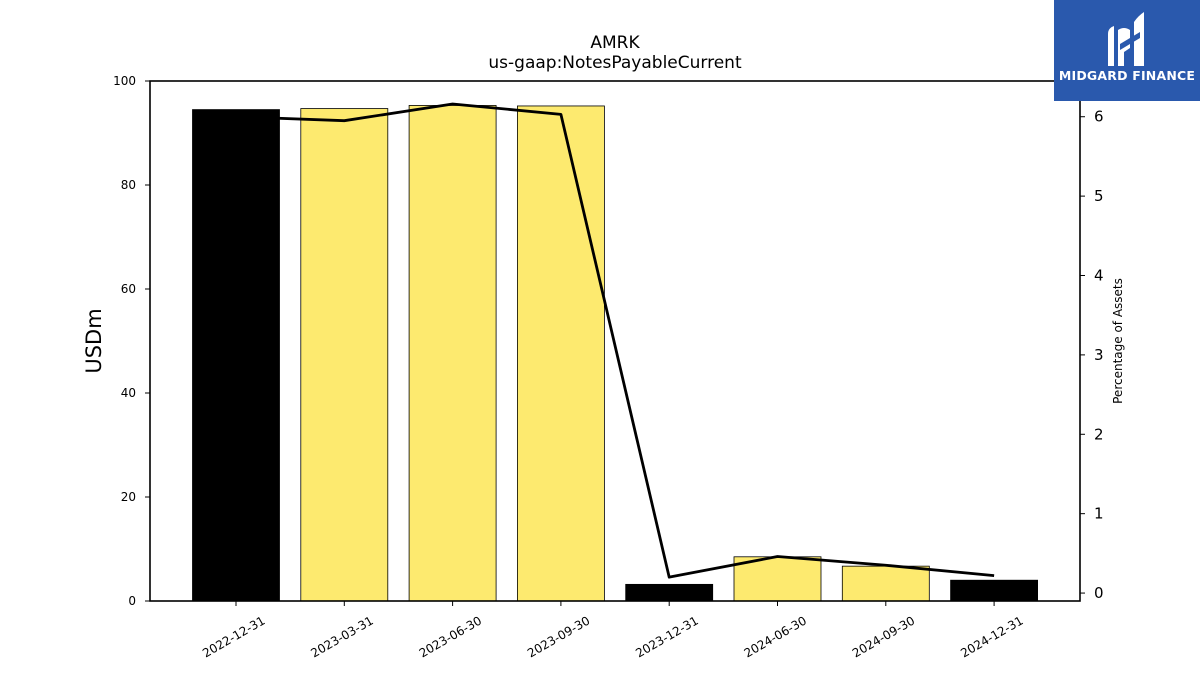  I want to click on y-tick-label-right: 4, so click(1099, 276).